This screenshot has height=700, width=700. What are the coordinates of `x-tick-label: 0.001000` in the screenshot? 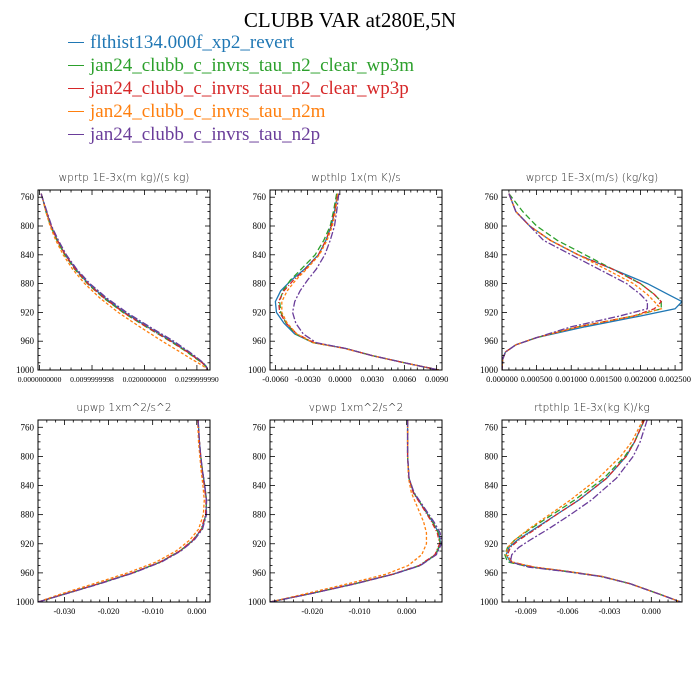 It's located at (571, 379).